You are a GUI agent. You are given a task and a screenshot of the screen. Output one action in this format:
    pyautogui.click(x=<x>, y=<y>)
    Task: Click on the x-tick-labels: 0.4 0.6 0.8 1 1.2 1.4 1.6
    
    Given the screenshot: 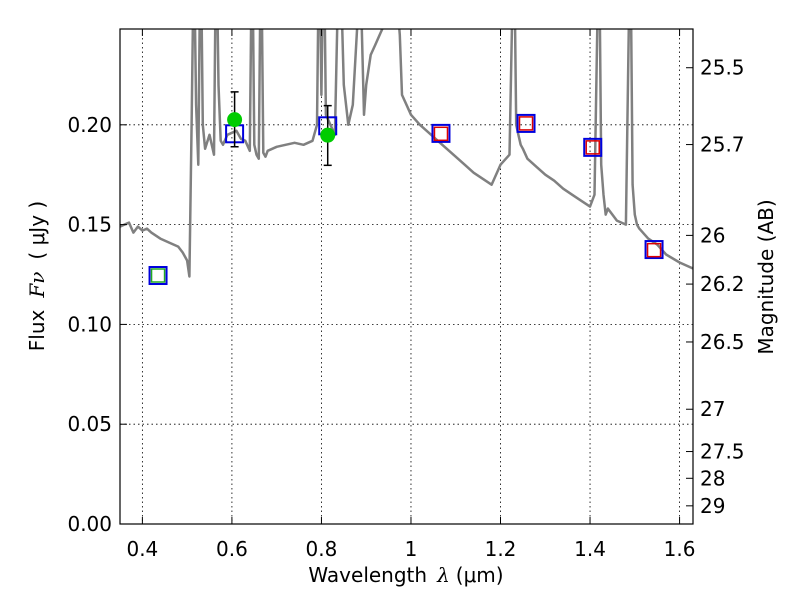 What is the action you would take?
    pyautogui.click(x=410, y=549)
    